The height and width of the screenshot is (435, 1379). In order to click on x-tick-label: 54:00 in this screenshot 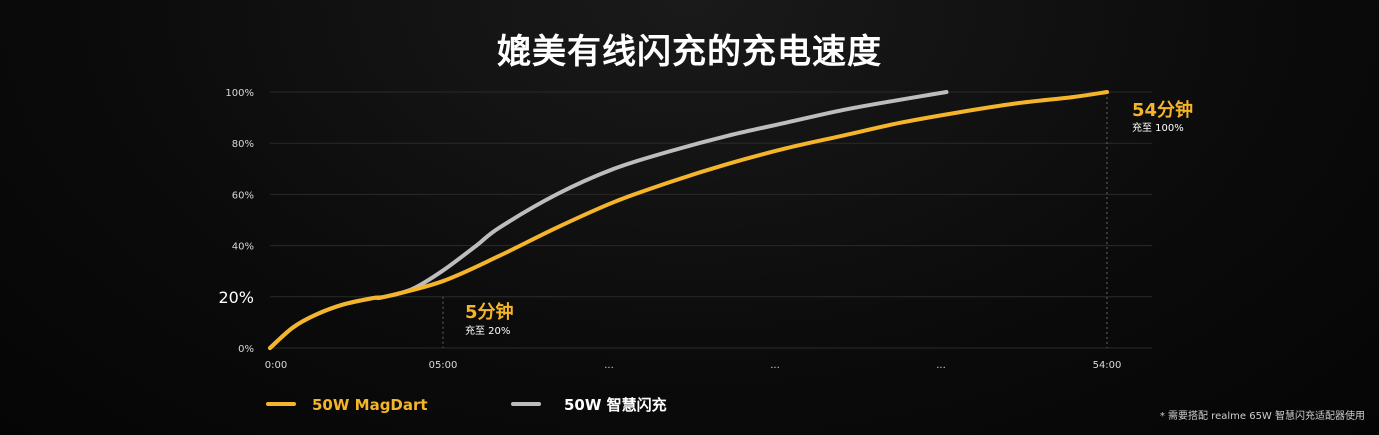, I will do `click(1107, 365)`.